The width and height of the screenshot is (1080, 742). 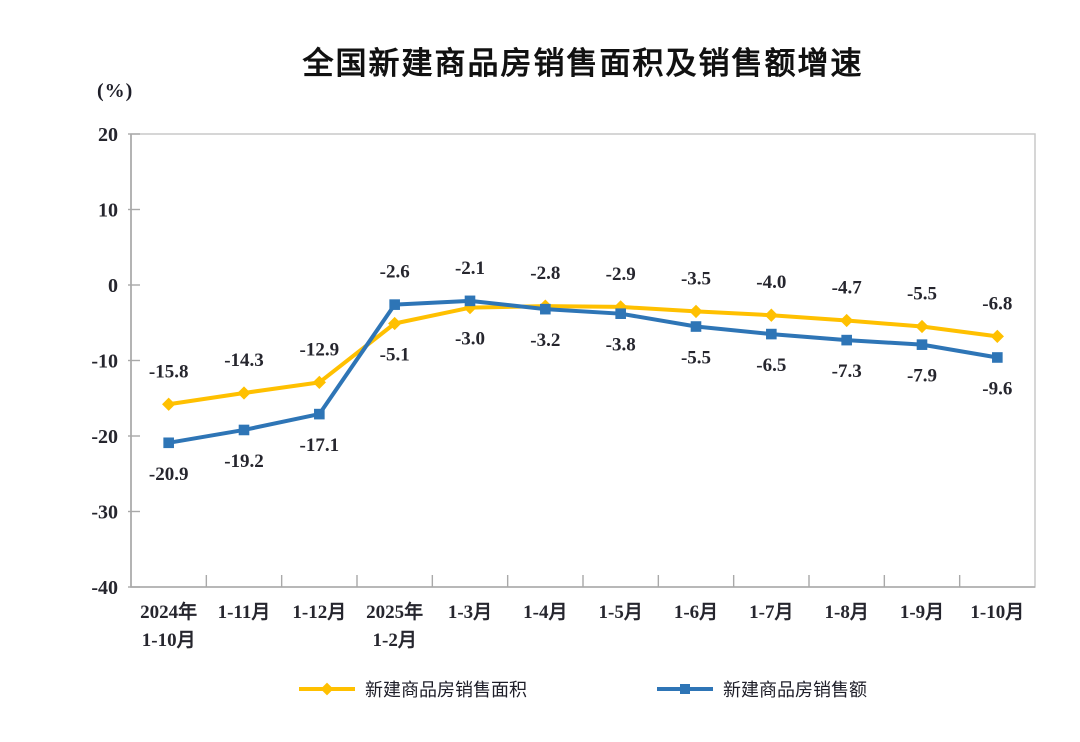 What do you see at coordinates (545, 612) in the screenshot?
I see `x-axis-label: 1-4月` at bounding box center [545, 612].